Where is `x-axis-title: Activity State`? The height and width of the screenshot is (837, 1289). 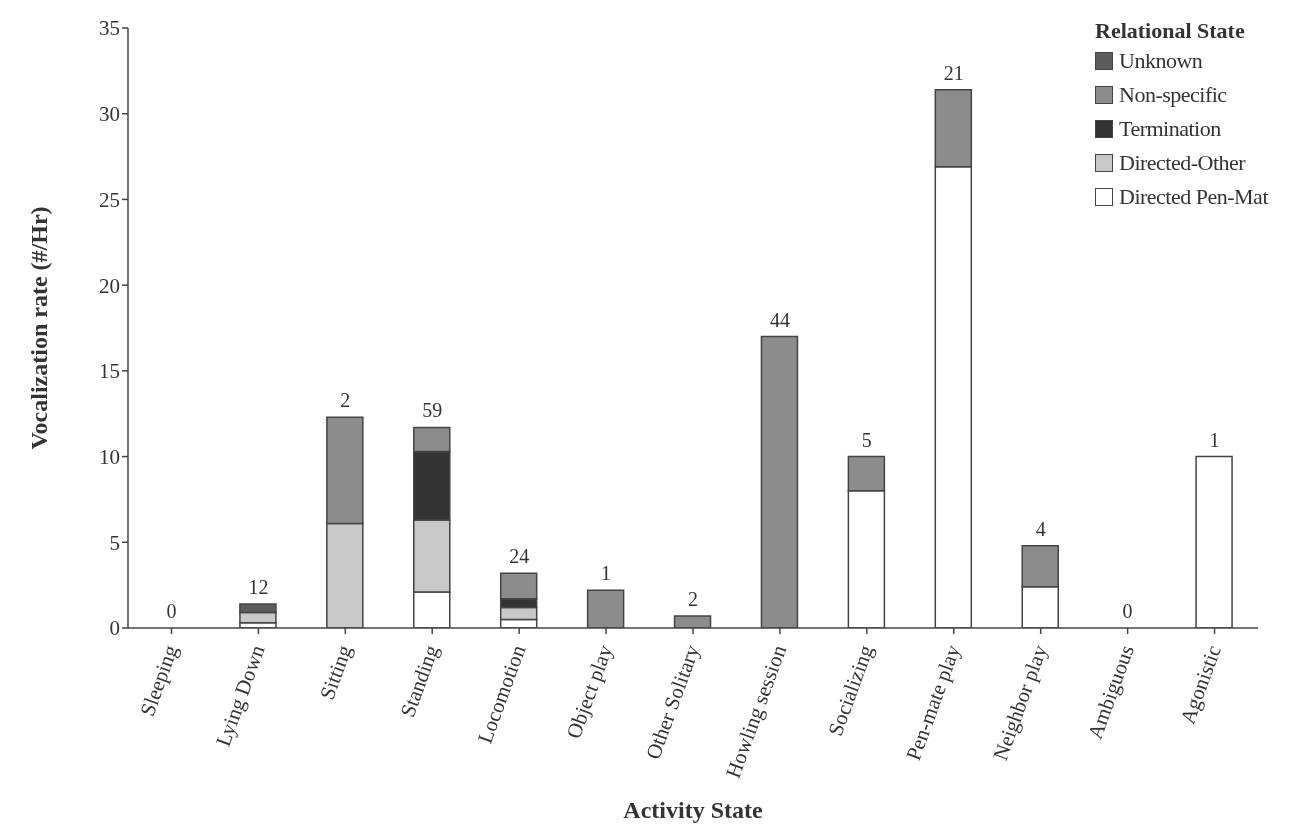 x-axis-title: Activity State is located at coordinates (693, 810).